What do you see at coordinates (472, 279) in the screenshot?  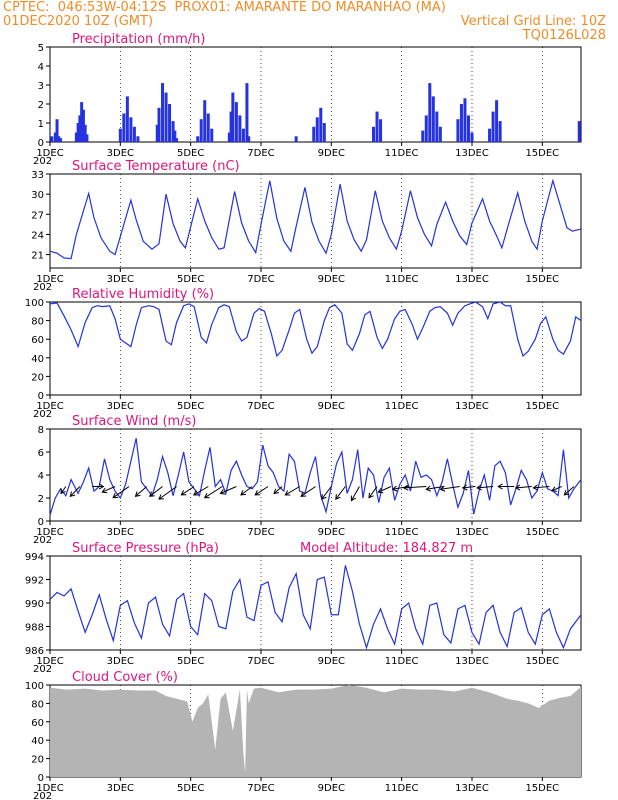 I see `surface-temperature-xtick-label: 13DEC` at bounding box center [472, 279].